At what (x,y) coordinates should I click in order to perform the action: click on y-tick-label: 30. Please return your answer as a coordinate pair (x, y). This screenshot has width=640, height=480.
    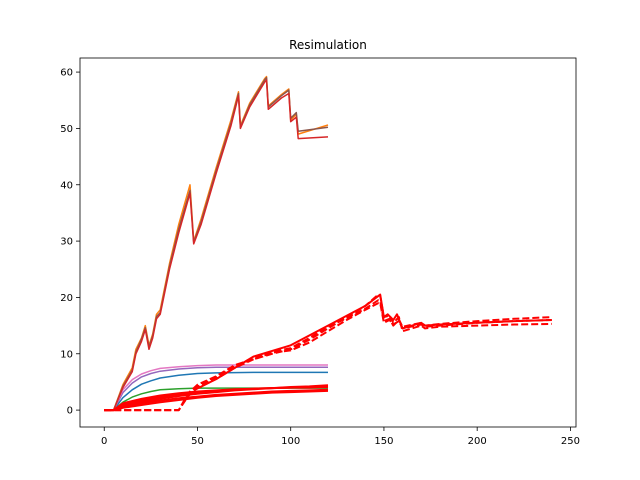
    Looking at the image, I should click on (66, 242).